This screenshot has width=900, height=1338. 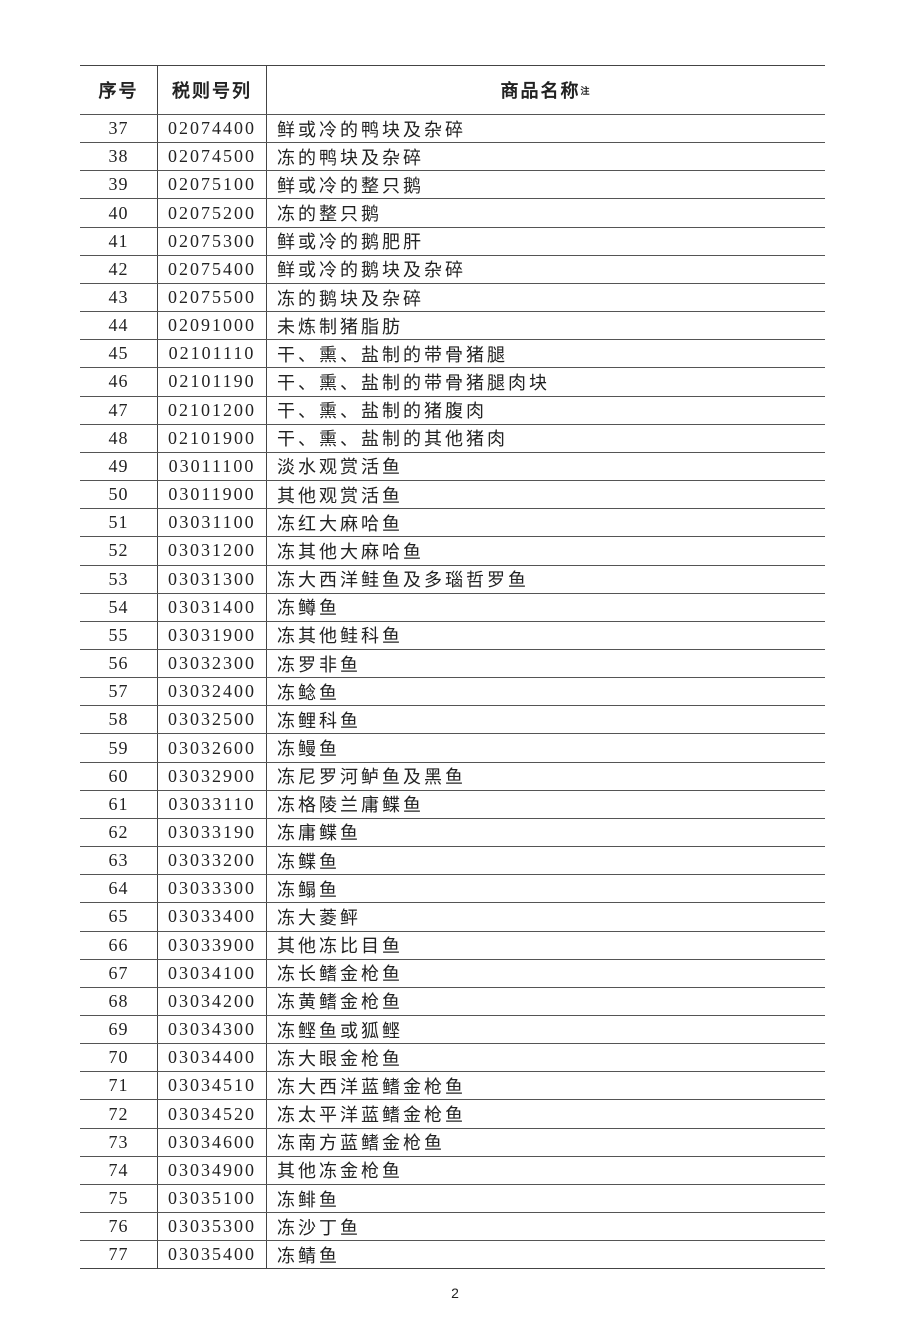 I want to click on table-header: 序号 税则号列 商品名称注, so click(x=452, y=90).